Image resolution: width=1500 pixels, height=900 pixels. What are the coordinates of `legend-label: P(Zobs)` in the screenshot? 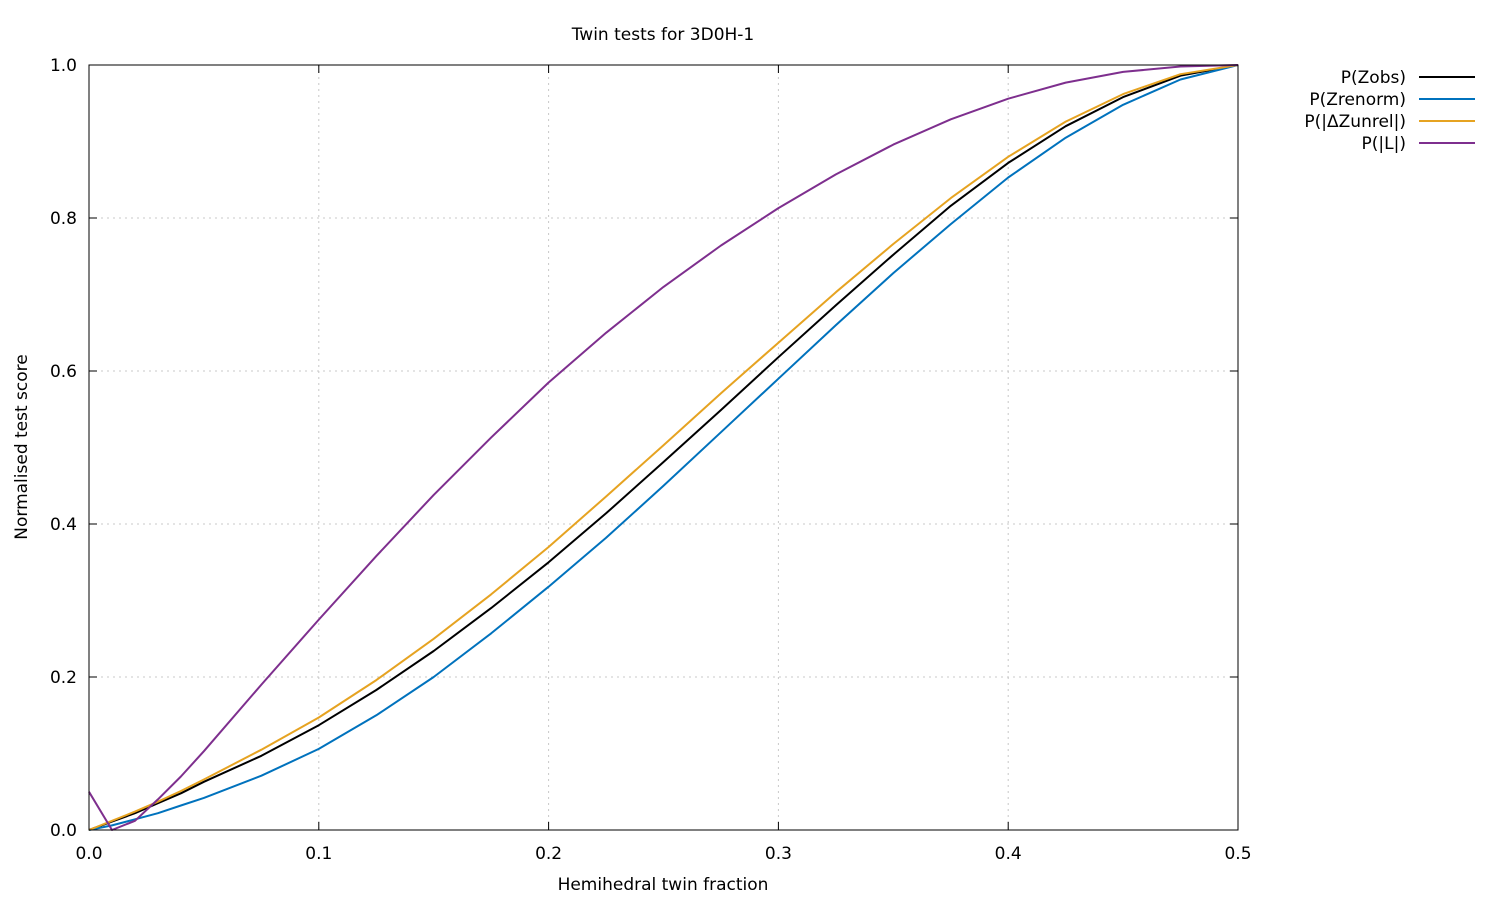 It's located at (1373, 78).